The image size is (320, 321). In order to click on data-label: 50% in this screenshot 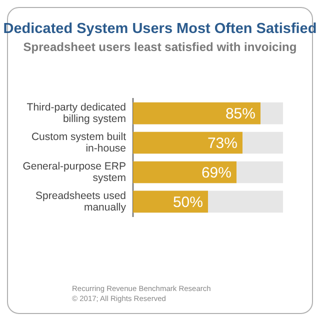, I will do `click(187, 202)`.